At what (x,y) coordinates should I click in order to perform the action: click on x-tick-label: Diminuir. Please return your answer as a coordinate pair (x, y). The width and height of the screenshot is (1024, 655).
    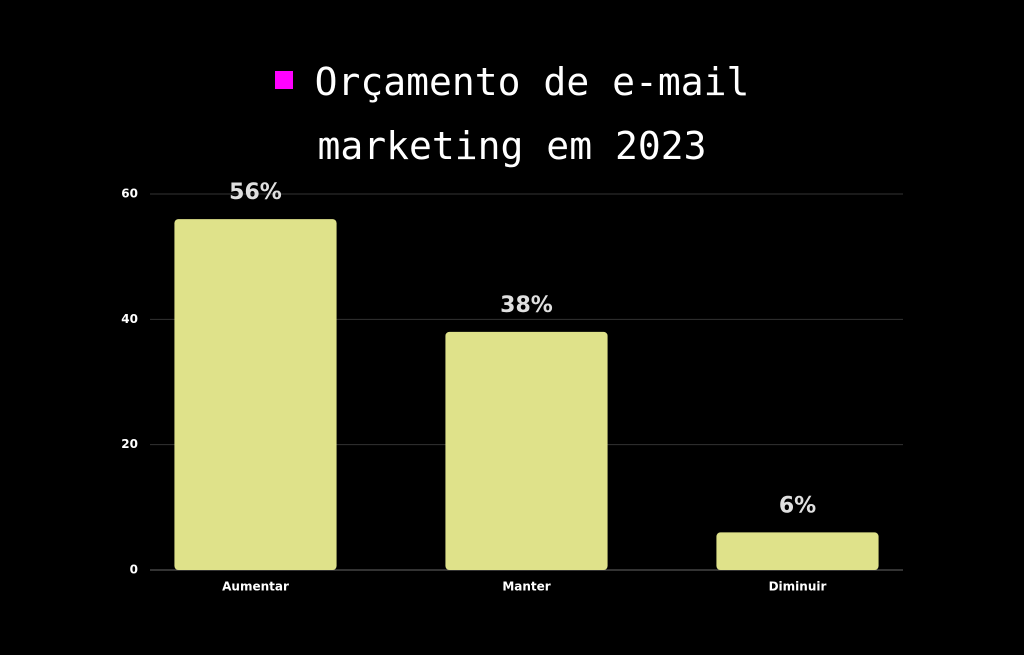
    Looking at the image, I should click on (798, 587).